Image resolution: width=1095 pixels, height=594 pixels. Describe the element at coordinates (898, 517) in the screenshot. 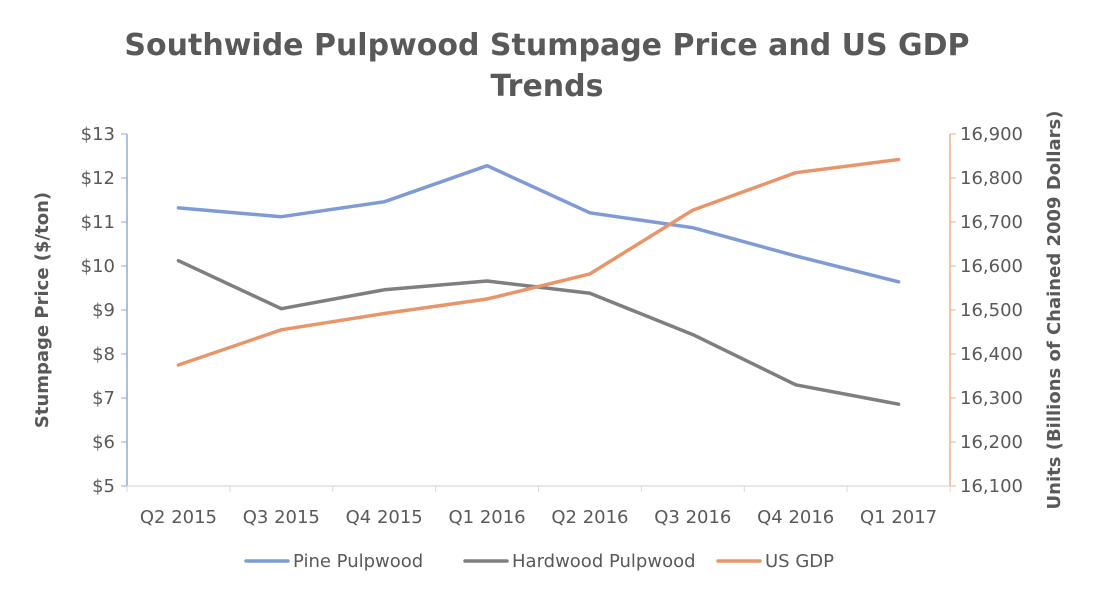

I see `x-tick-label: Q1 2017` at that location.